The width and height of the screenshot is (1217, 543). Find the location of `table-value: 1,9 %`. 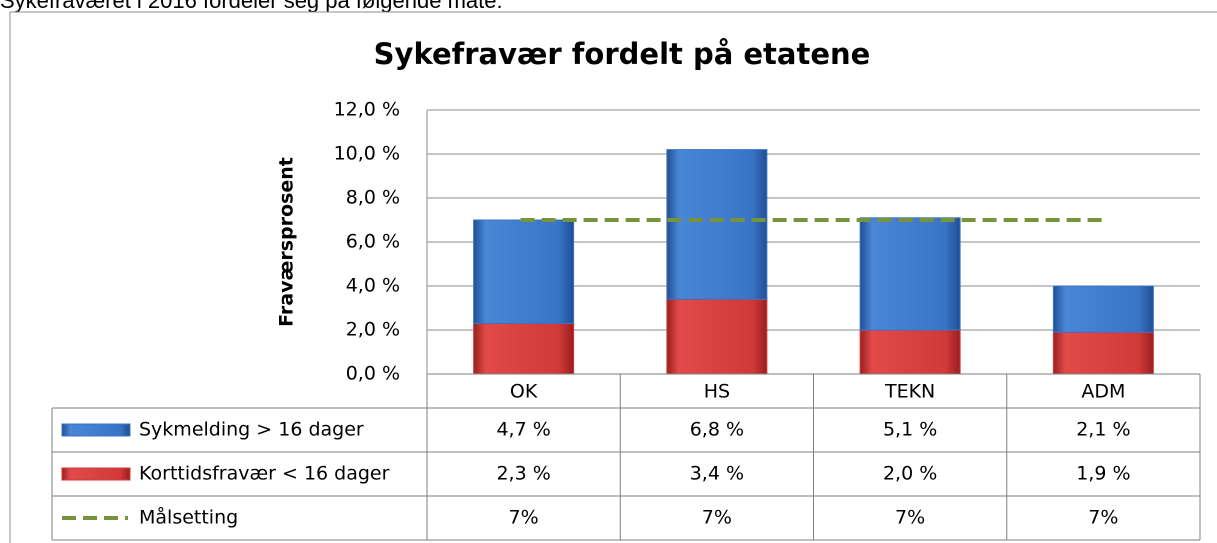

table-value: 1,9 % is located at coordinates (1103, 474).